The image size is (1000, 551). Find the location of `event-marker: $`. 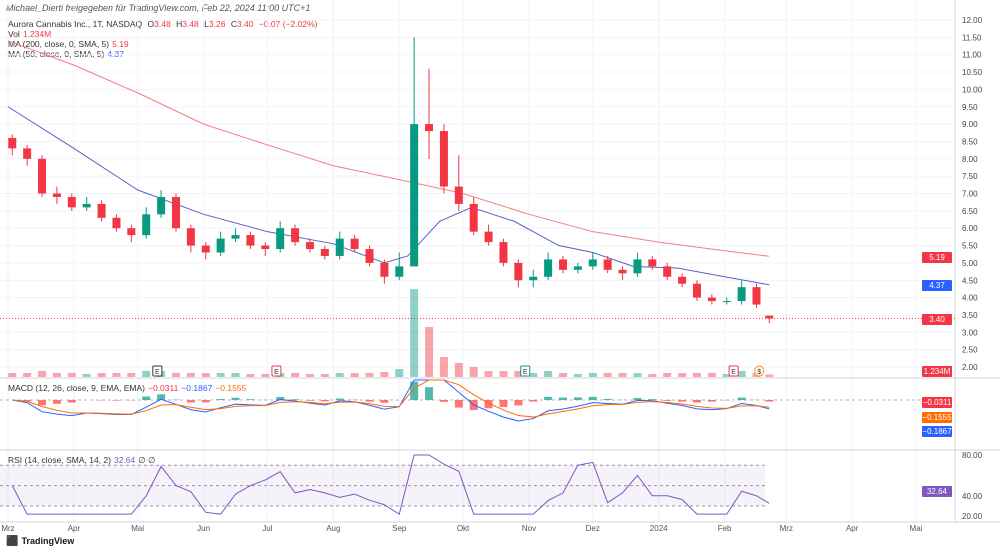

event-marker: $ is located at coordinates (759, 371).